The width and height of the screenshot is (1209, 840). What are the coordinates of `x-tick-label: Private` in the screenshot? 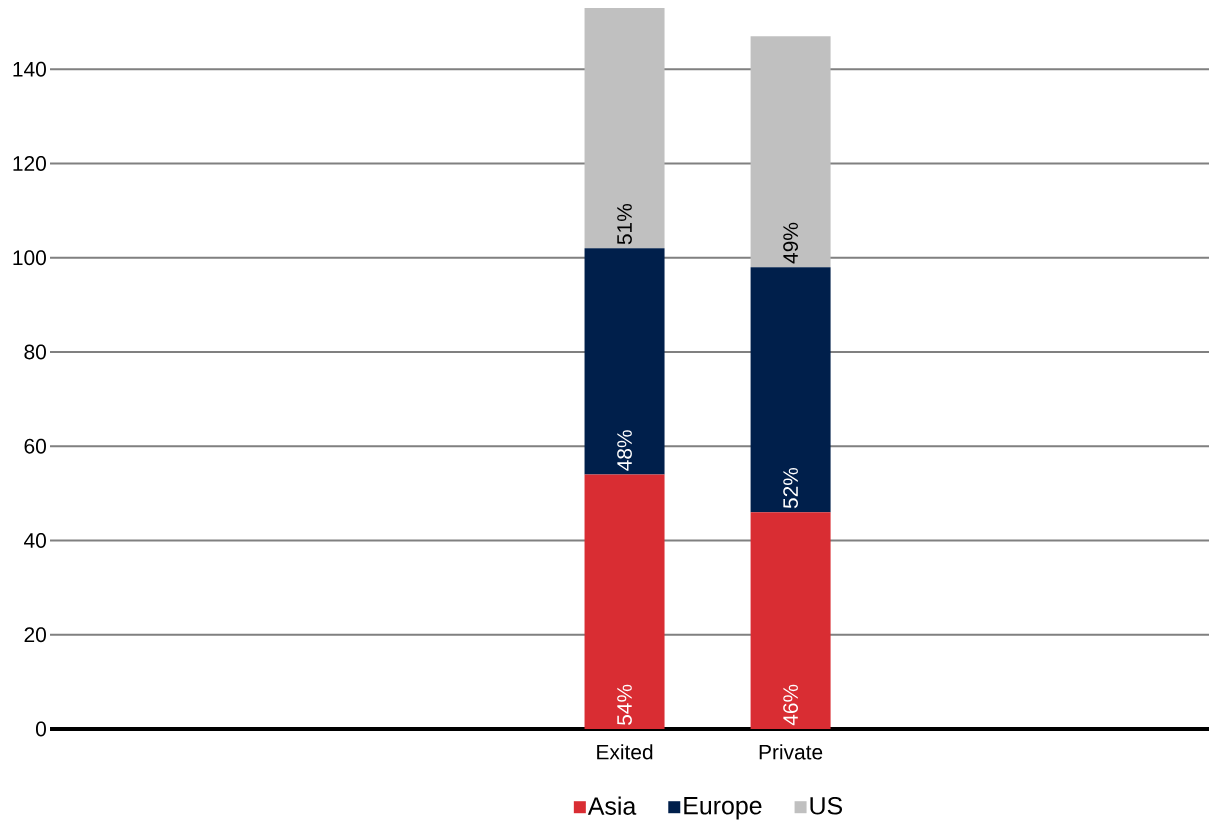 It's located at (791, 752).